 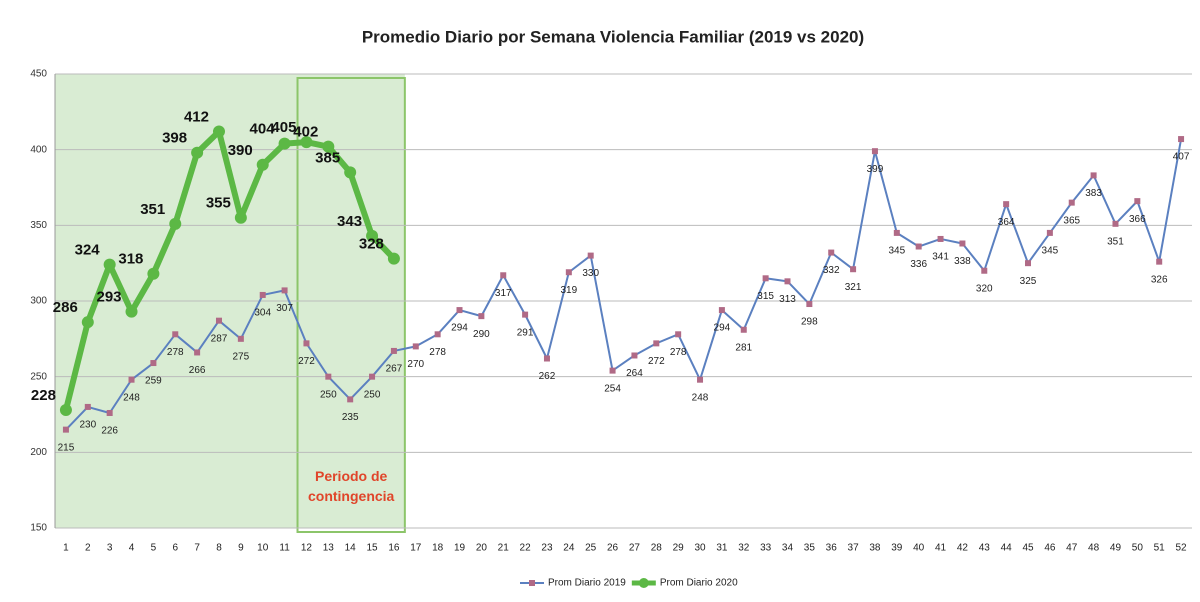 What do you see at coordinates (525, 332) in the screenshot?
I see `data-label: 291` at bounding box center [525, 332].